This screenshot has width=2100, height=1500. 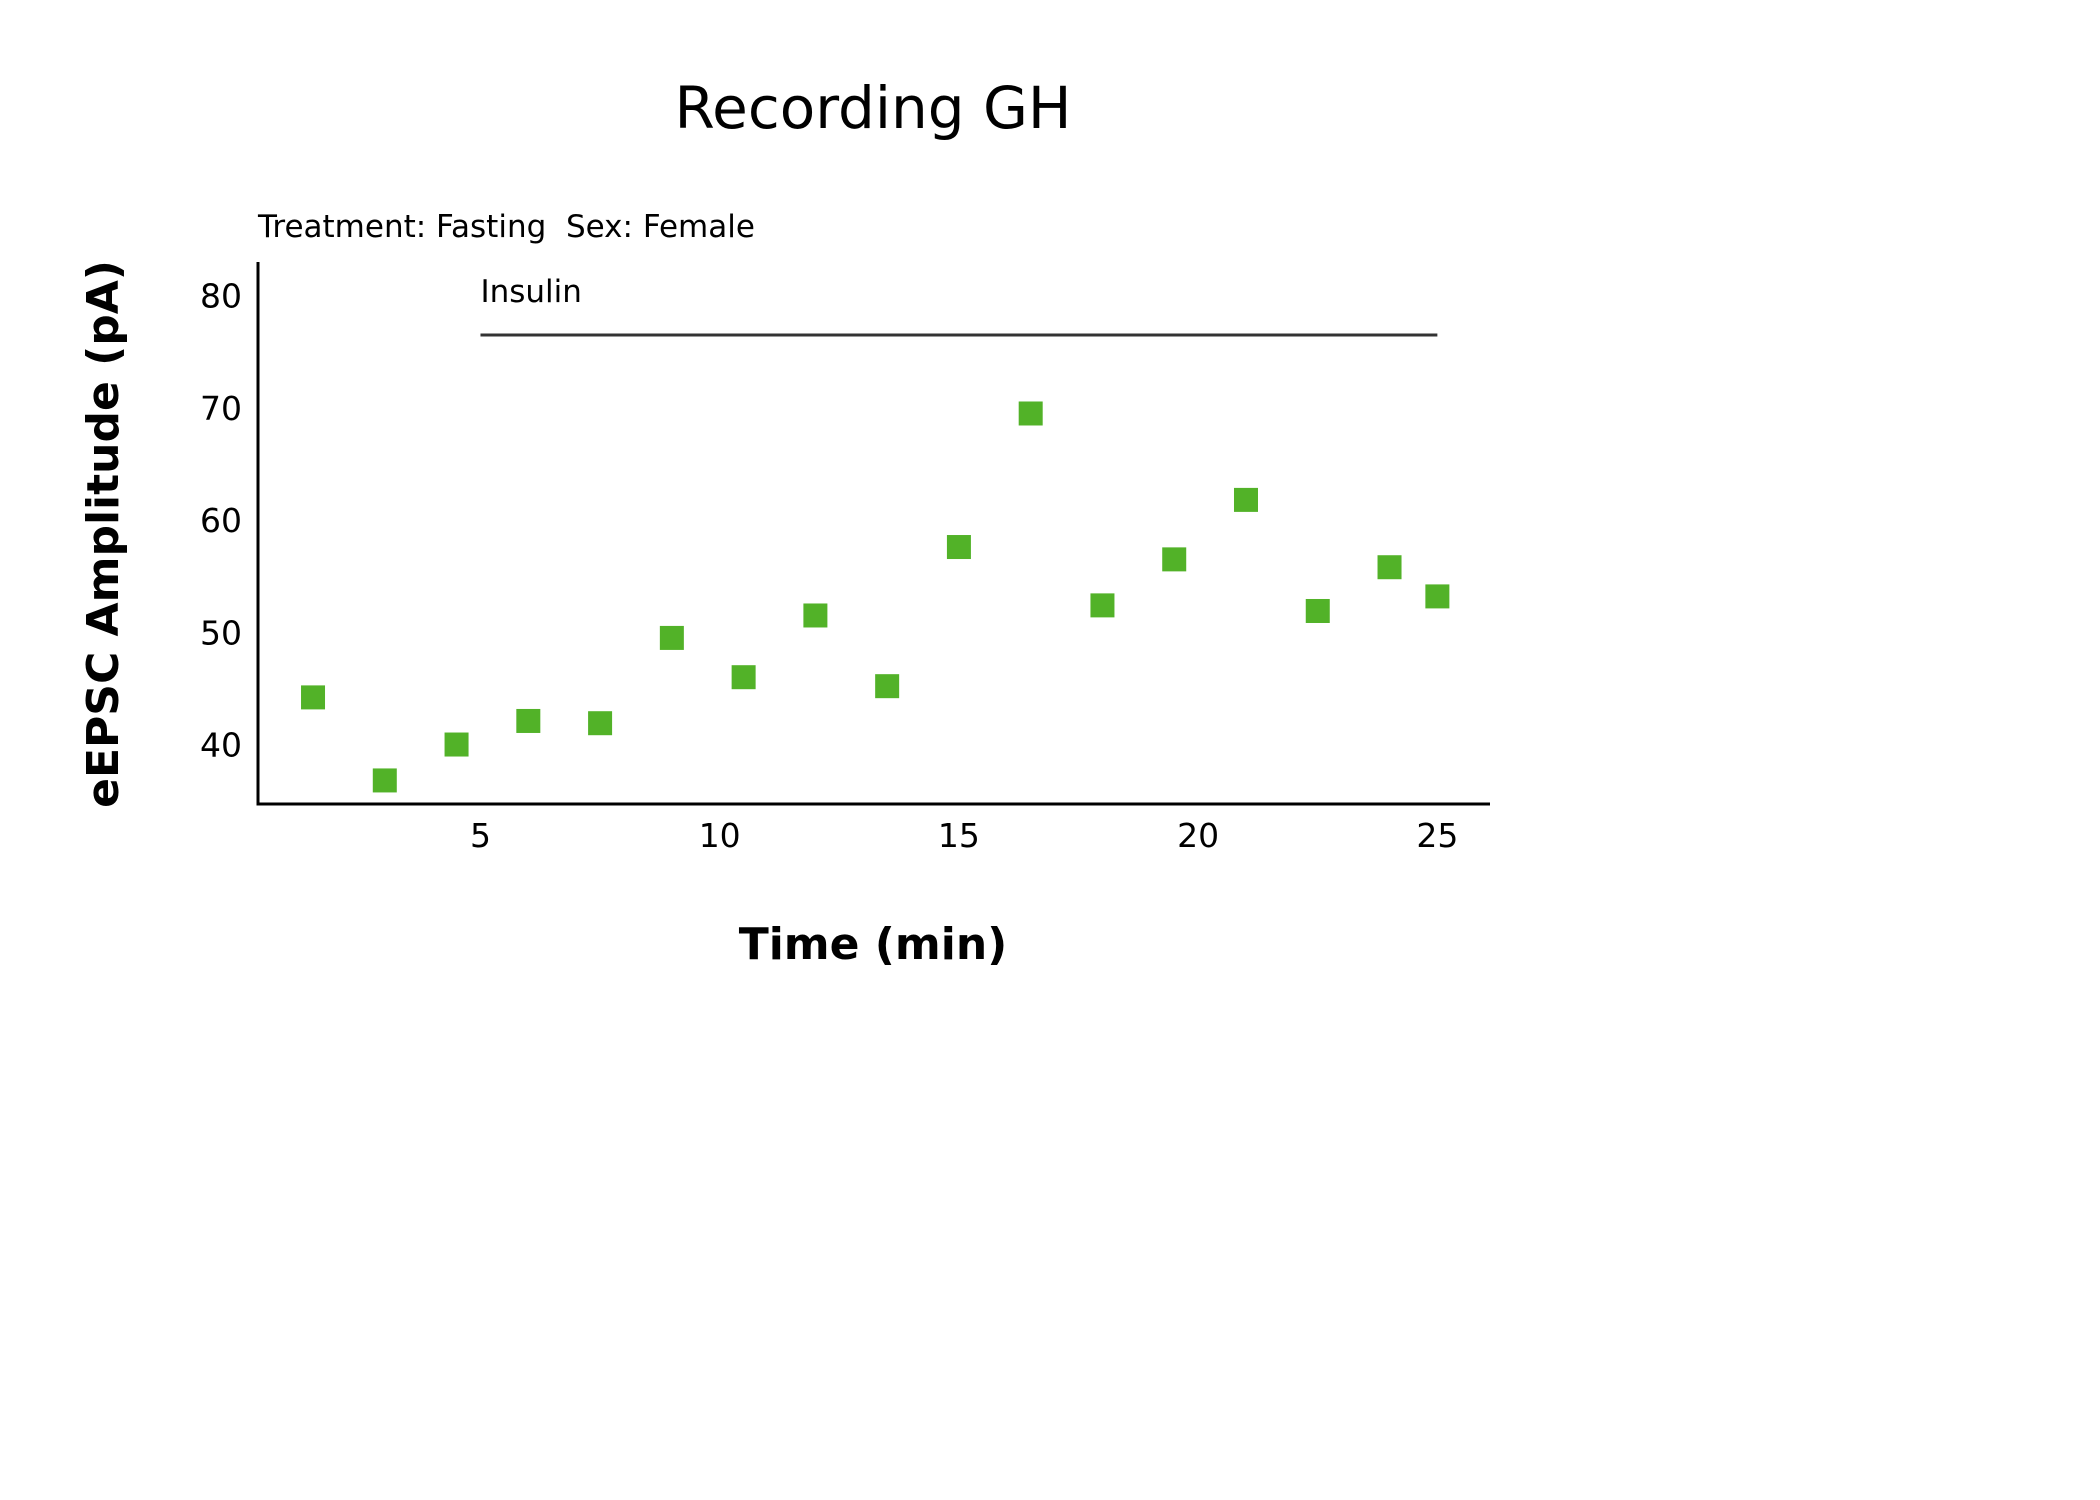 I want to click on chart-title: Recording GH, so click(x=872, y=108).